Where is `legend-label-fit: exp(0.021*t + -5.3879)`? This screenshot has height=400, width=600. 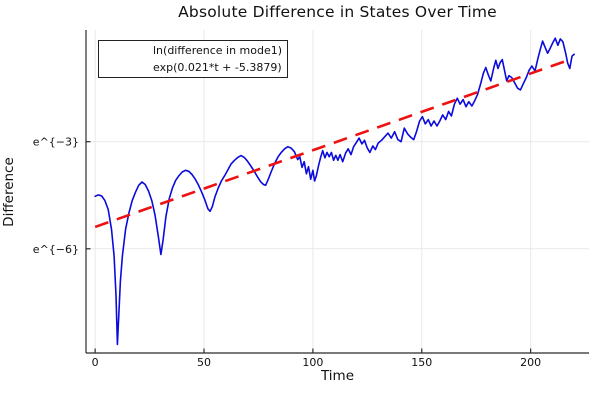 legend-label-fit: exp(0.021*t + -5.3879) is located at coordinates (217, 67).